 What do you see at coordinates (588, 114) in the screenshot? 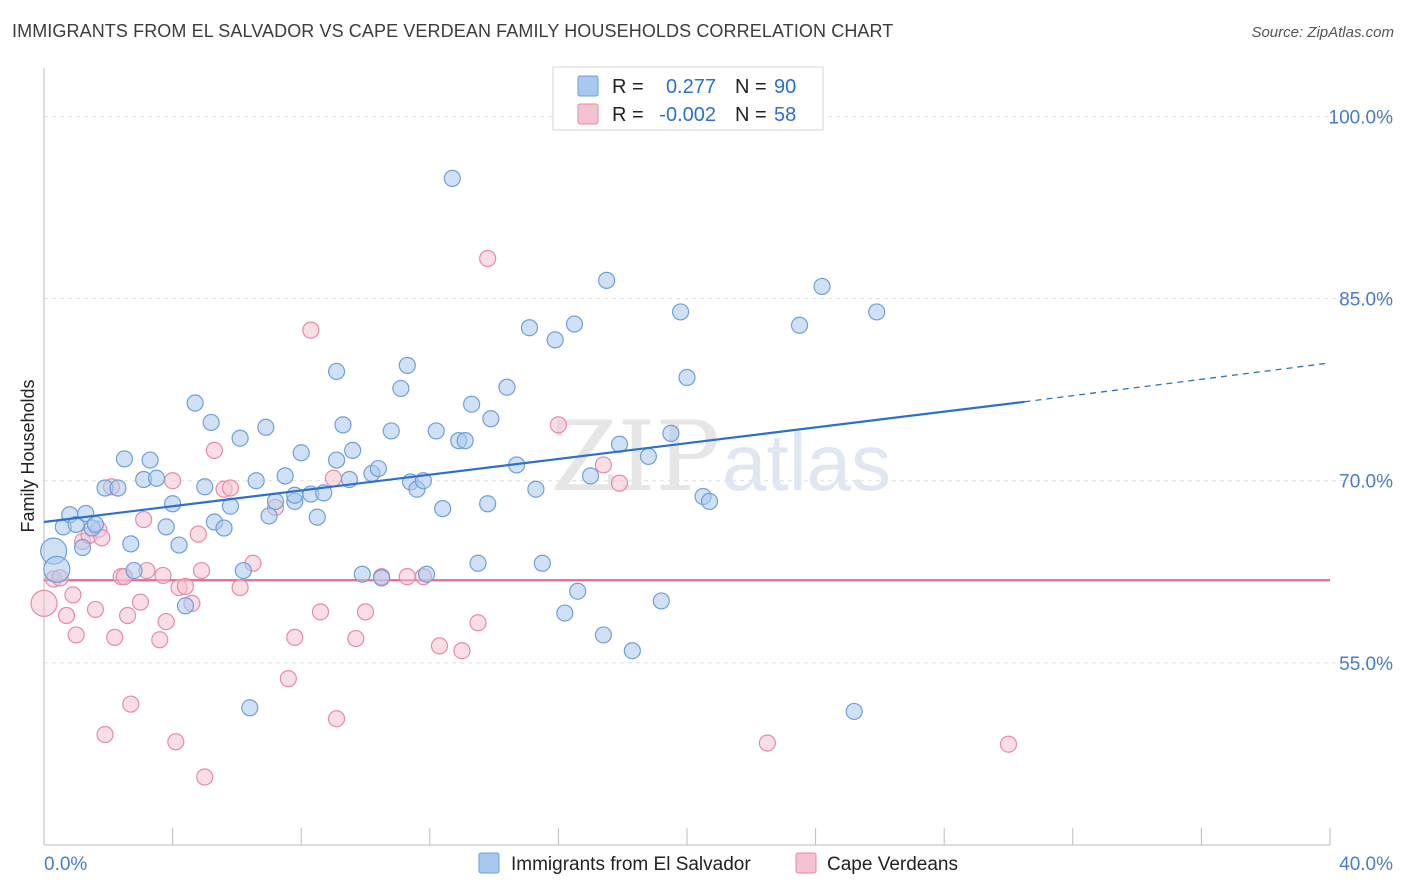
I see `legend-swatch-pink` at bounding box center [588, 114].